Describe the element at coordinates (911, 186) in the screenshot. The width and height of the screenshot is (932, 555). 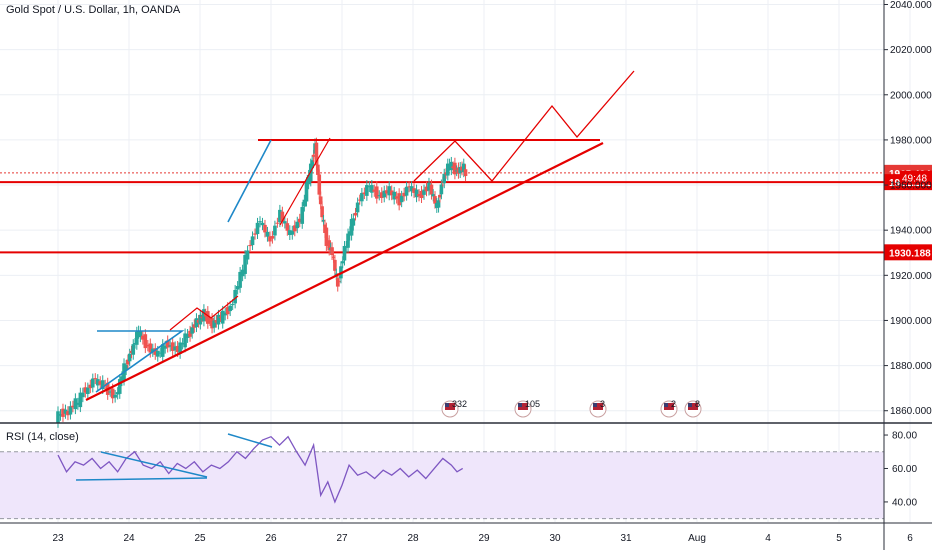
I see `y-tick-label: 1960.000` at that location.